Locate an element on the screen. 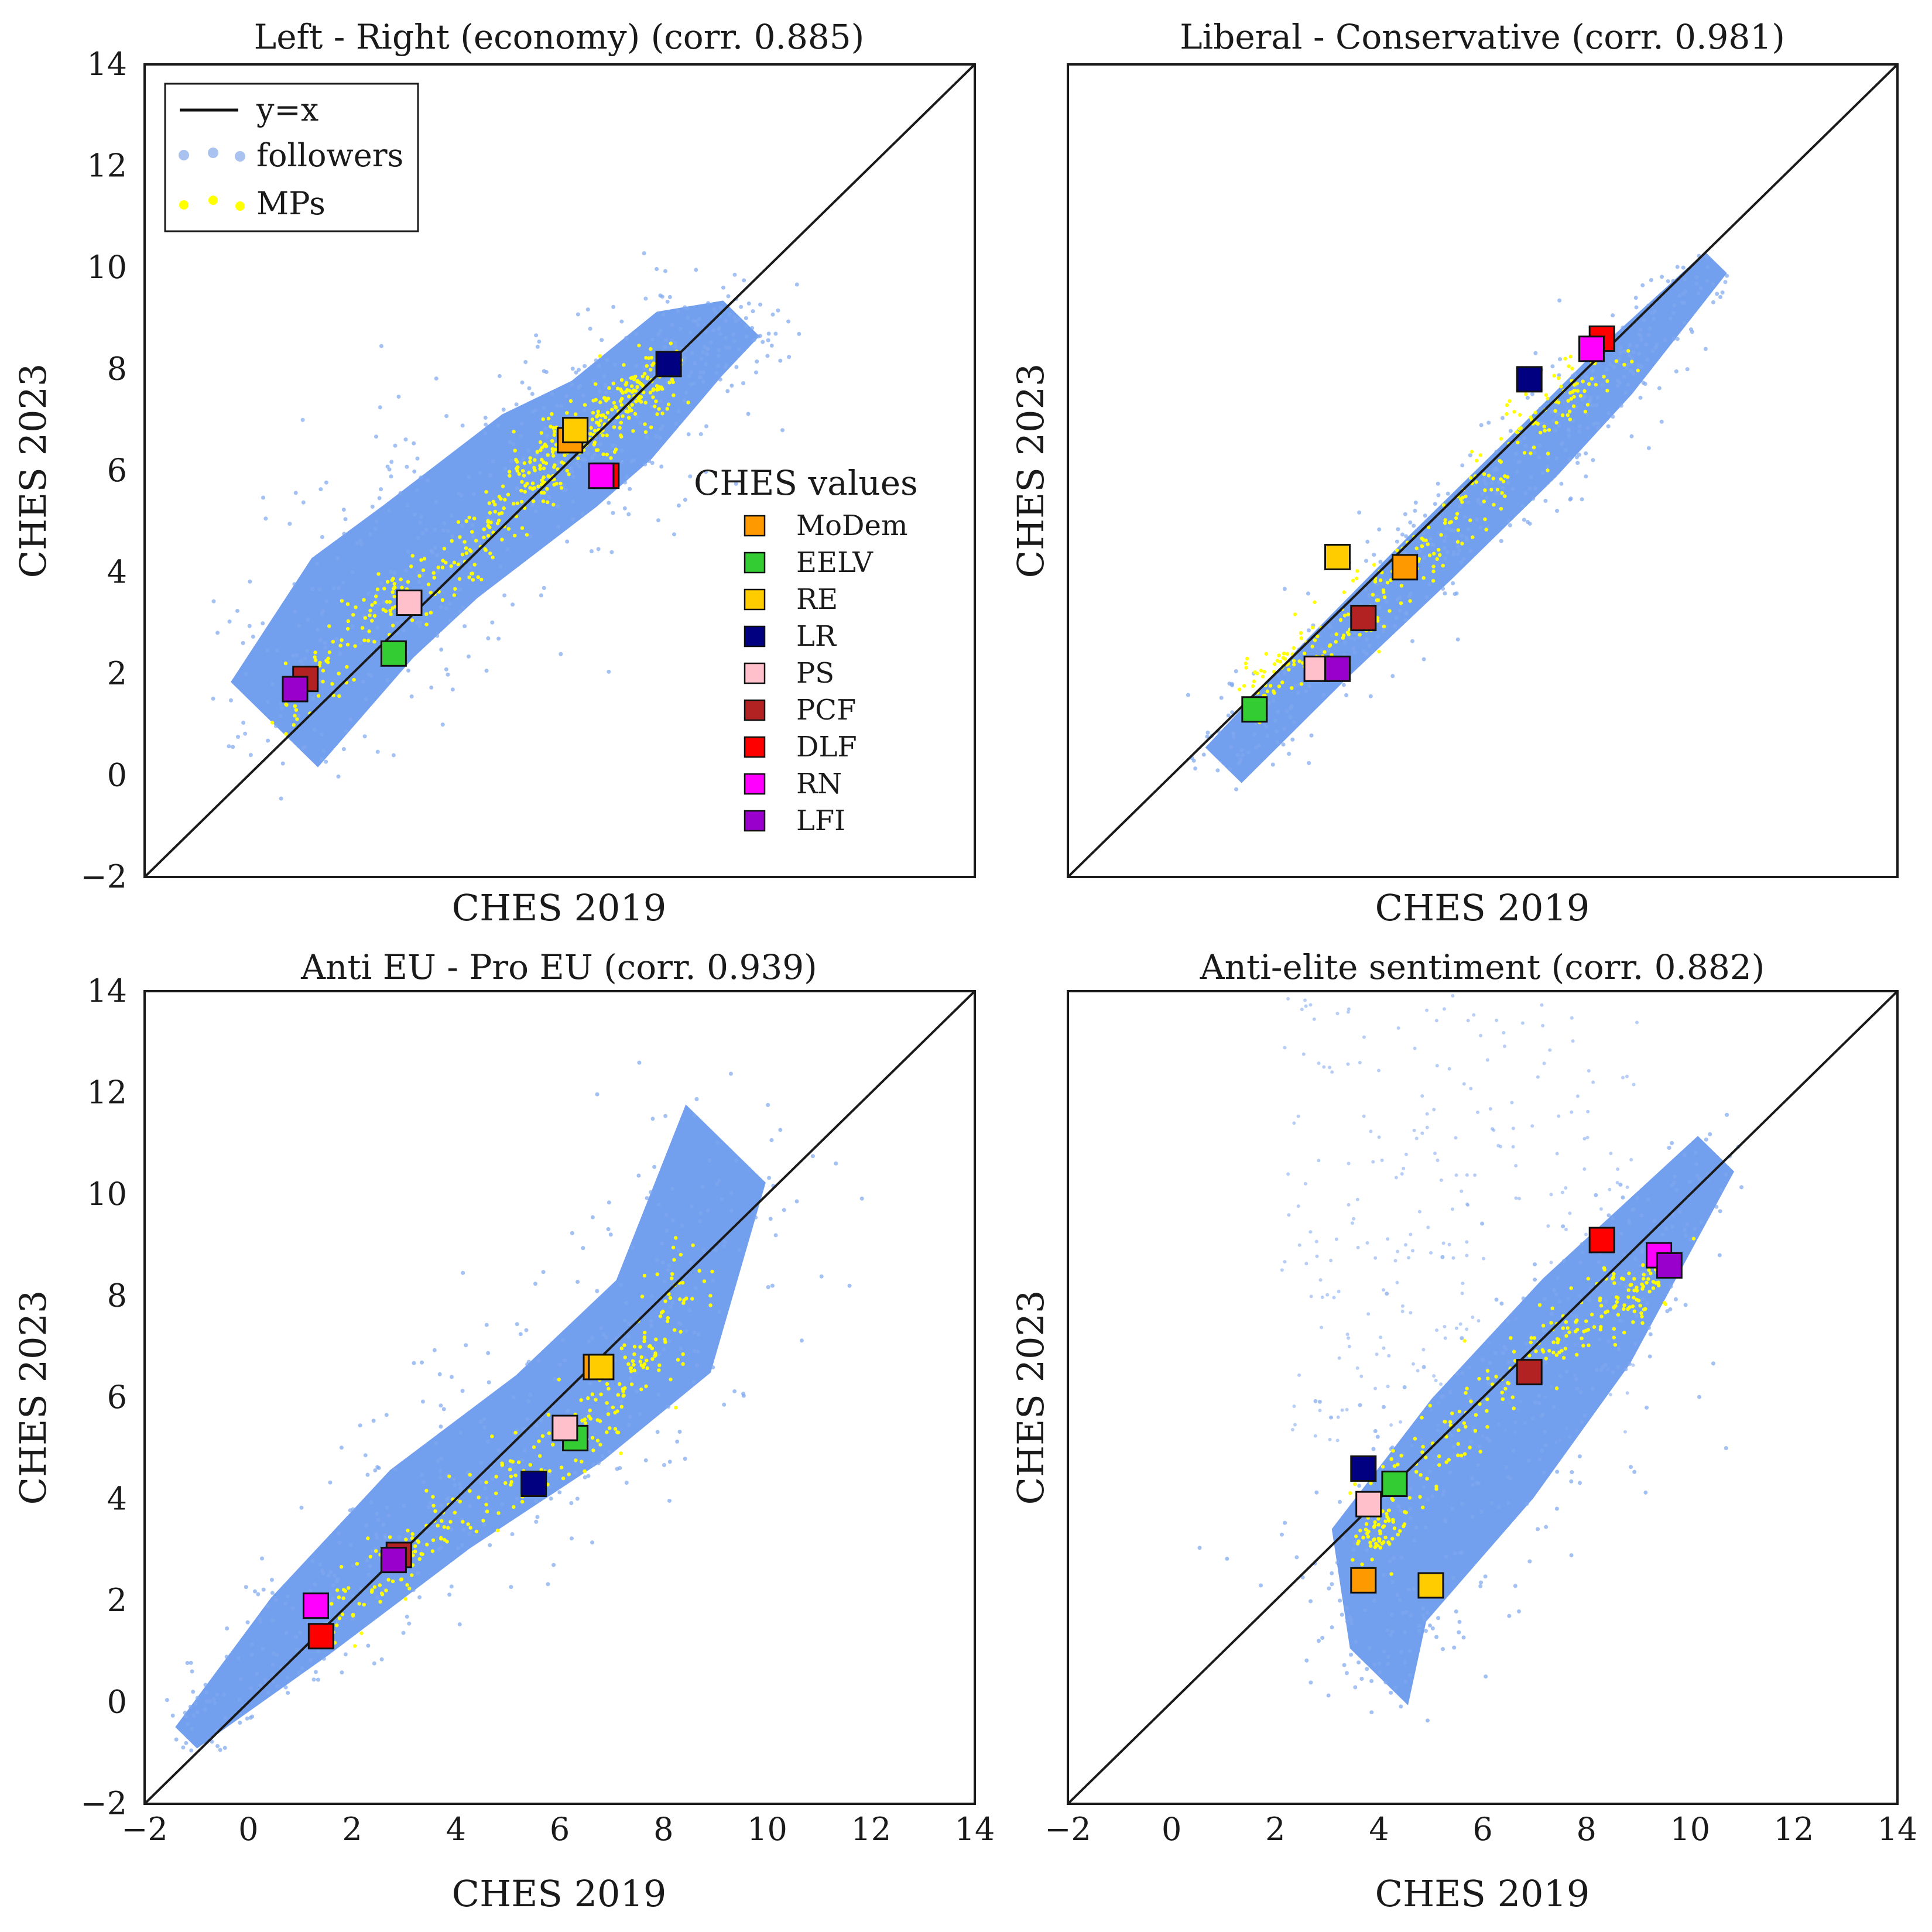 The height and width of the screenshot is (1932, 1932). ches-label-pcf: PCF is located at coordinates (826, 711).